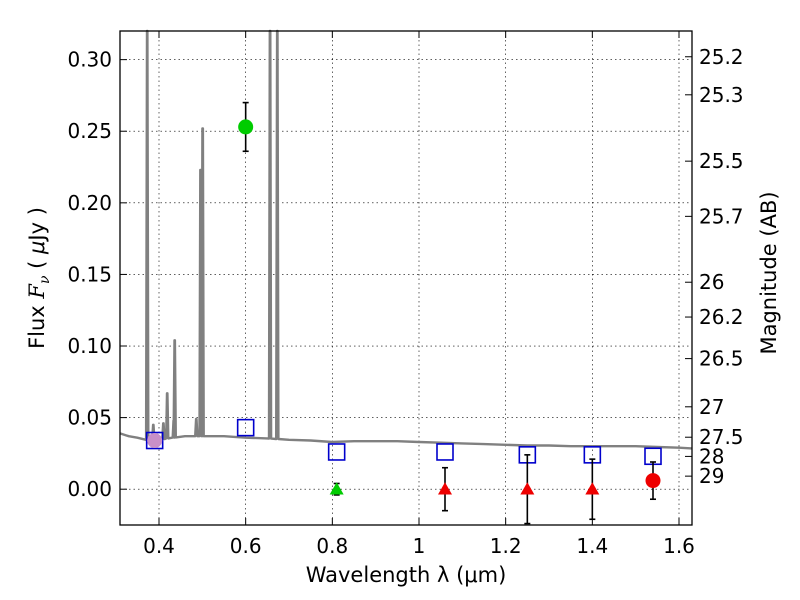 This screenshot has width=800, height=600. Describe the element at coordinates (89, 203) in the screenshot. I see `y-tick-label: 0.20` at that location.